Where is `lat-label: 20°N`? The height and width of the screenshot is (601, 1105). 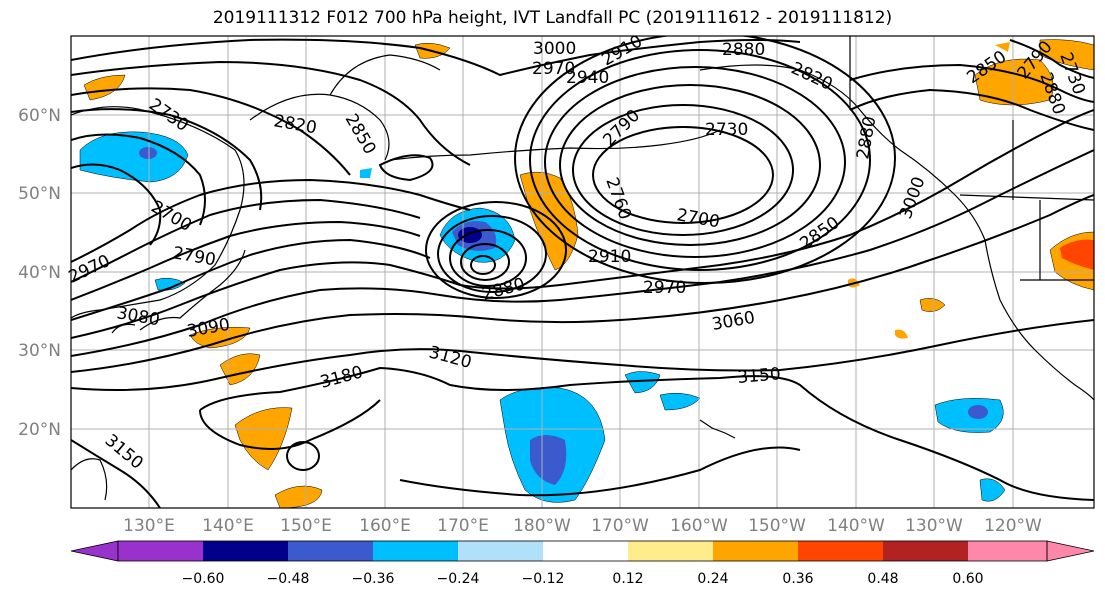
lat-label: 20°N is located at coordinates (39, 430).